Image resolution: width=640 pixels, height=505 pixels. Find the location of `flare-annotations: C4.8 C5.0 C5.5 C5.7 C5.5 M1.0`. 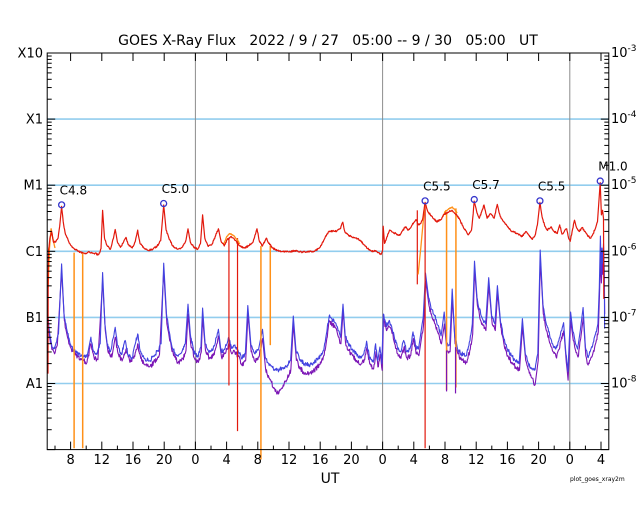

flare-annotations: C4.8 C5.0 C5.5 C5.7 C5.5 M1.0 is located at coordinates (342, 184).